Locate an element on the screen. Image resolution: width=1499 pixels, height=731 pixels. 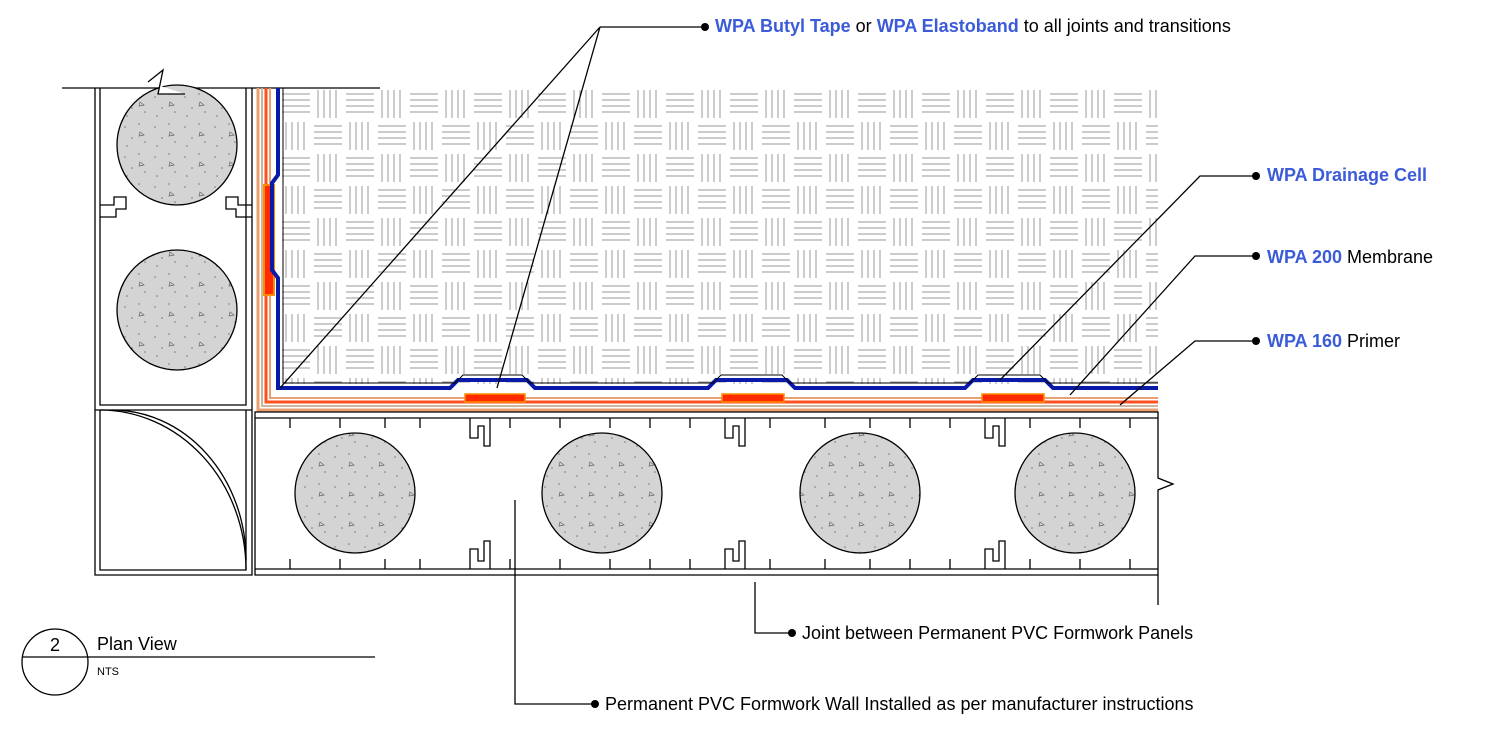
product-name: WPA Drainage Cell is located at coordinates (1347, 175).